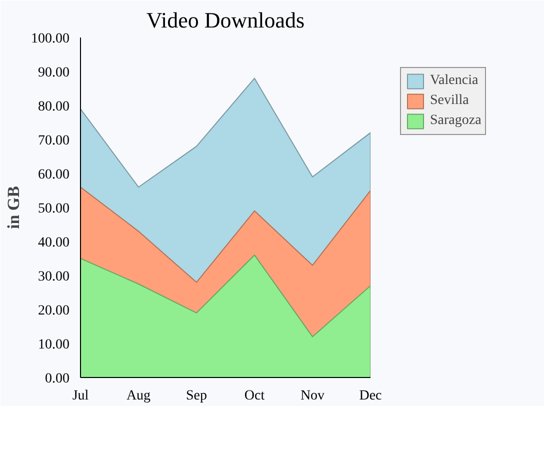 The width and height of the screenshot is (544, 455). Describe the element at coordinates (54, 243) in the screenshot. I see `y-tick-label: 40.00` at that location.